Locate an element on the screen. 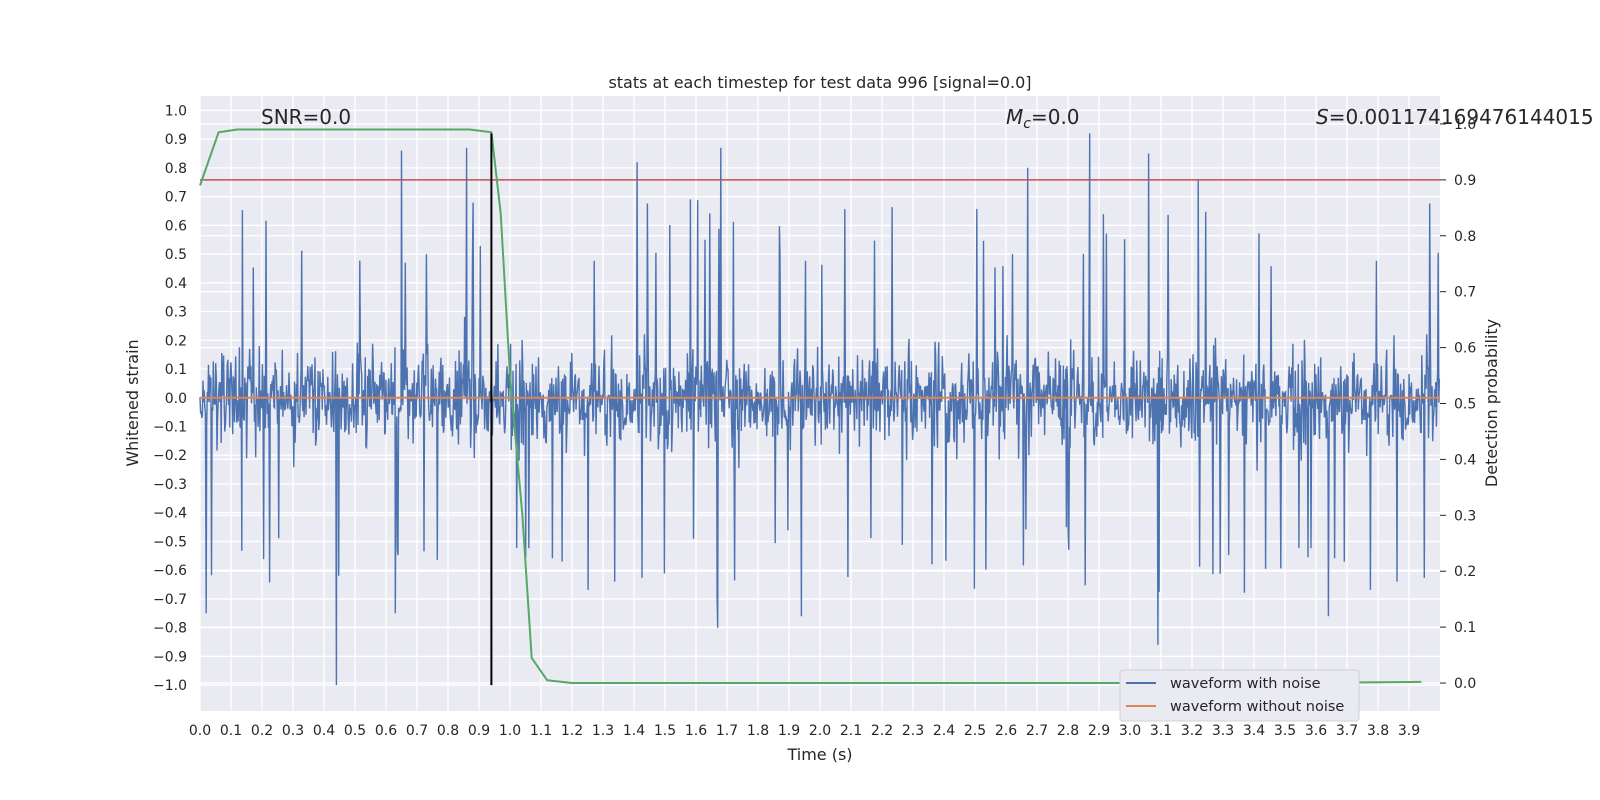  legend-box is located at coordinates (1239, 695).